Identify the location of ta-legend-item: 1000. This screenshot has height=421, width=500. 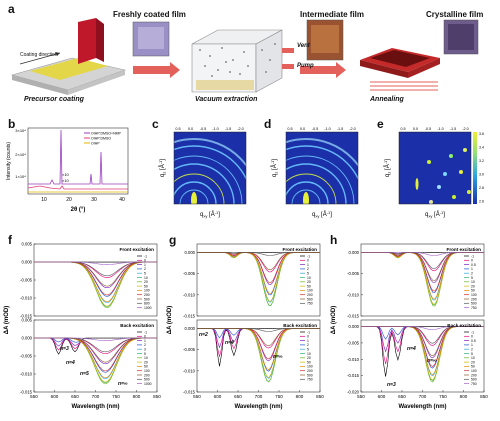
(148, 308).